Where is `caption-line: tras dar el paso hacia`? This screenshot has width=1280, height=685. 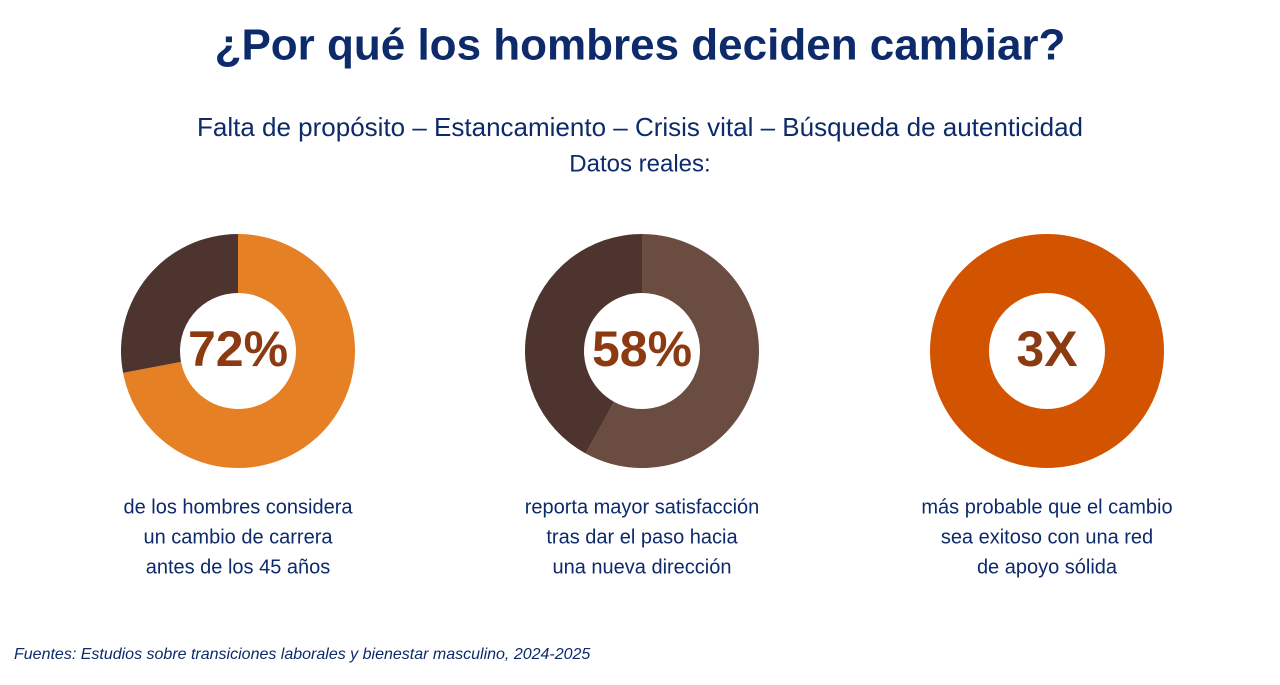 caption-line: tras dar el paso hacia is located at coordinates (642, 537).